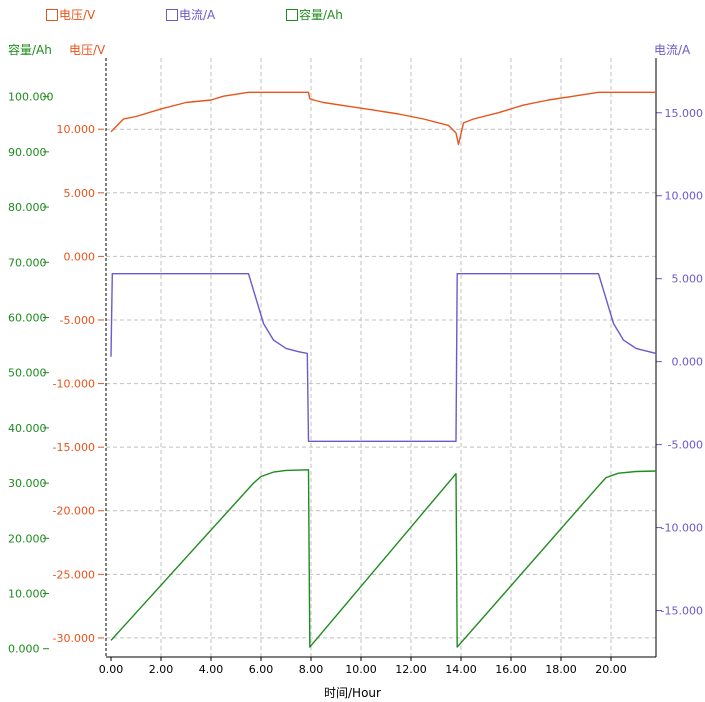  I want to click on x-tick-label: 6.00, so click(261, 669).